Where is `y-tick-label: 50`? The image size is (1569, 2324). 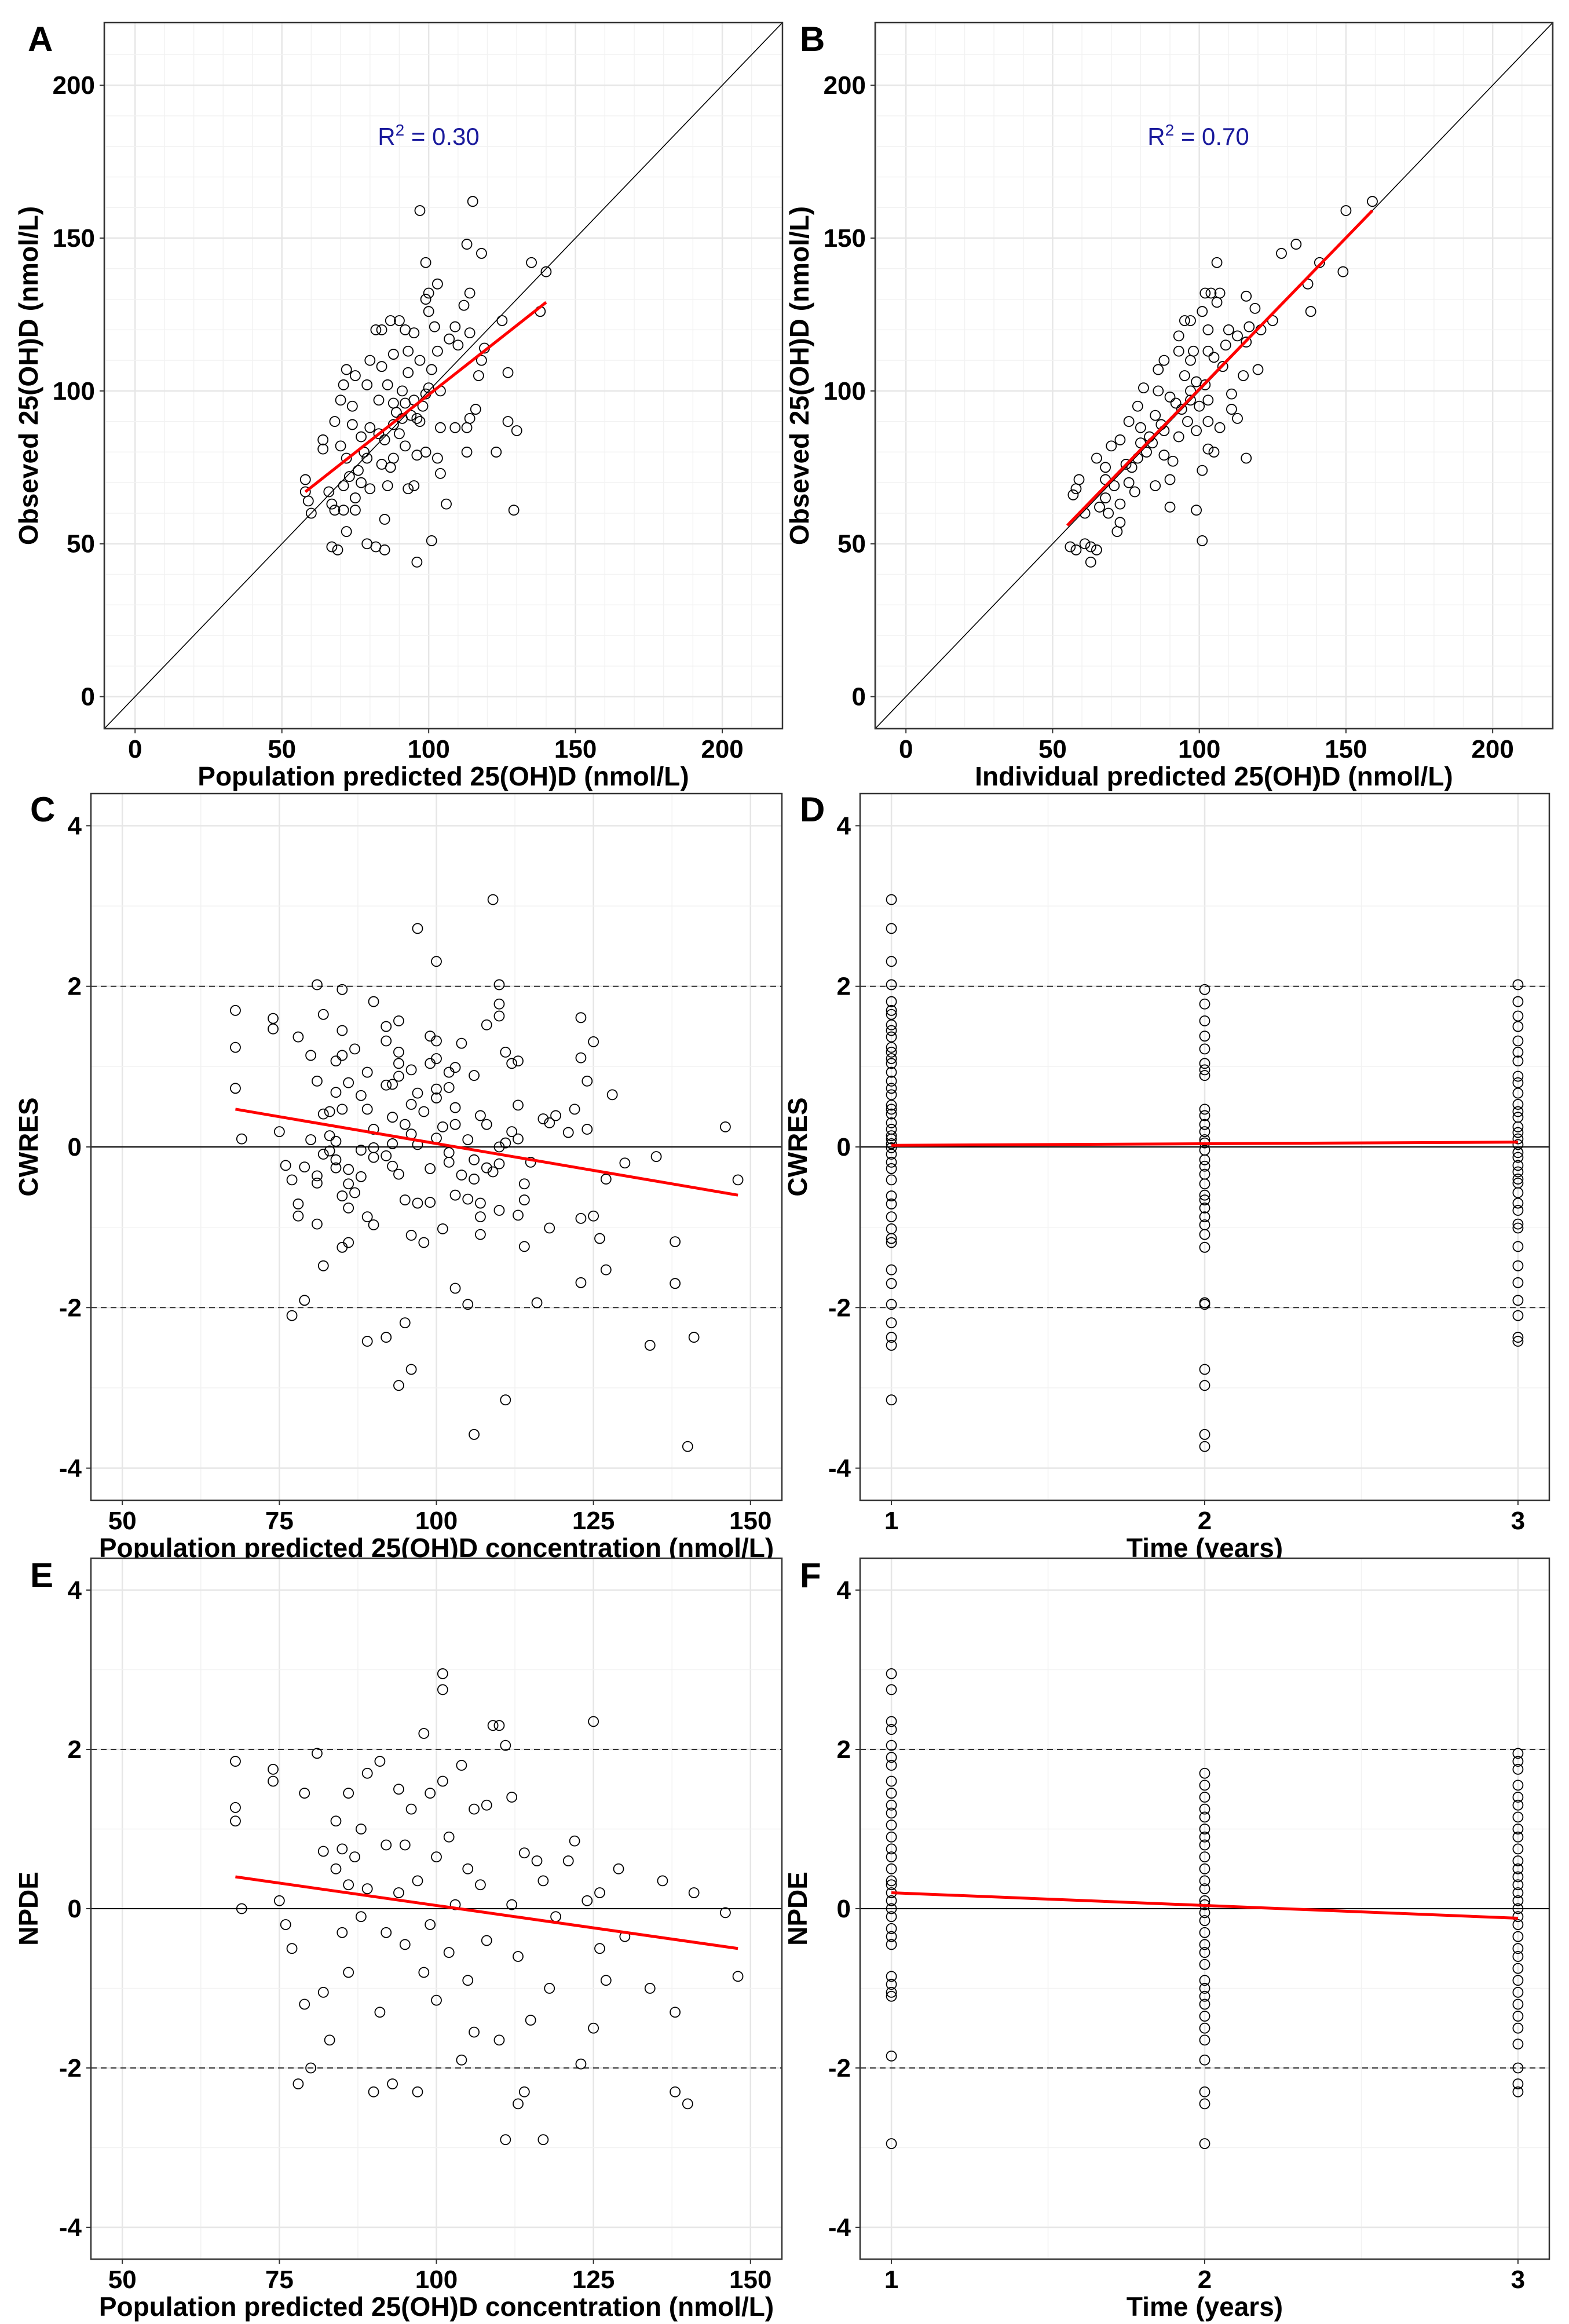
y-tick-label: 50 is located at coordinates (851, 544).